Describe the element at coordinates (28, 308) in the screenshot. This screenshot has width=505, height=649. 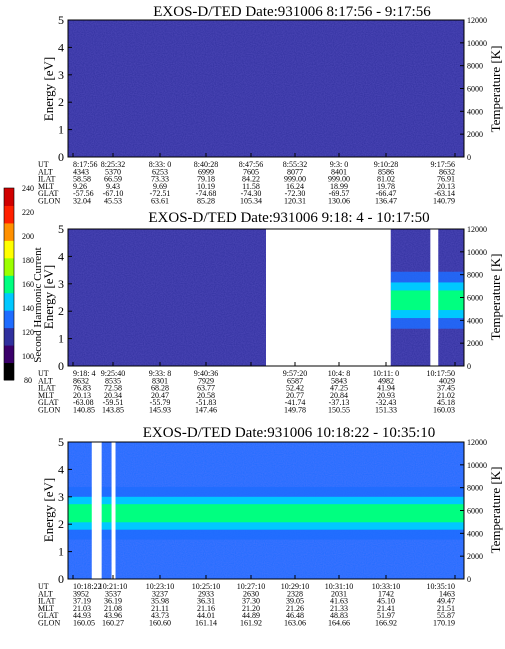
I see `colorbar-tick-label: 140` at that location.